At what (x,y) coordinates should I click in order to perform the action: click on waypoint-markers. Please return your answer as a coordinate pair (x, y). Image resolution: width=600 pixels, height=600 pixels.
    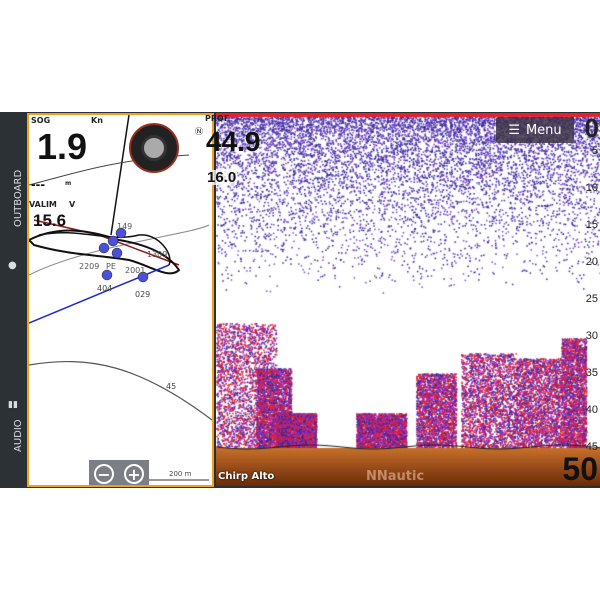
    Looking at the image, I should click on (123, 255).